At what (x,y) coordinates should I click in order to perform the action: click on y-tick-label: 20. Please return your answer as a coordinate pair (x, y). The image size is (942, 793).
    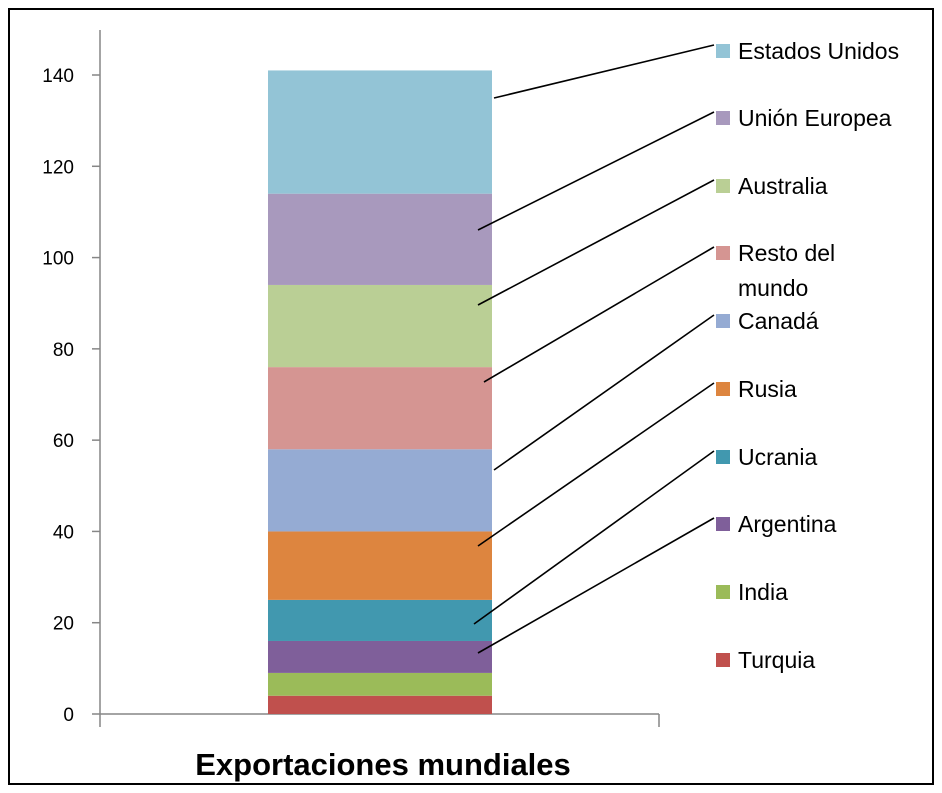
    Looking at the image, I should click on (63, 624).